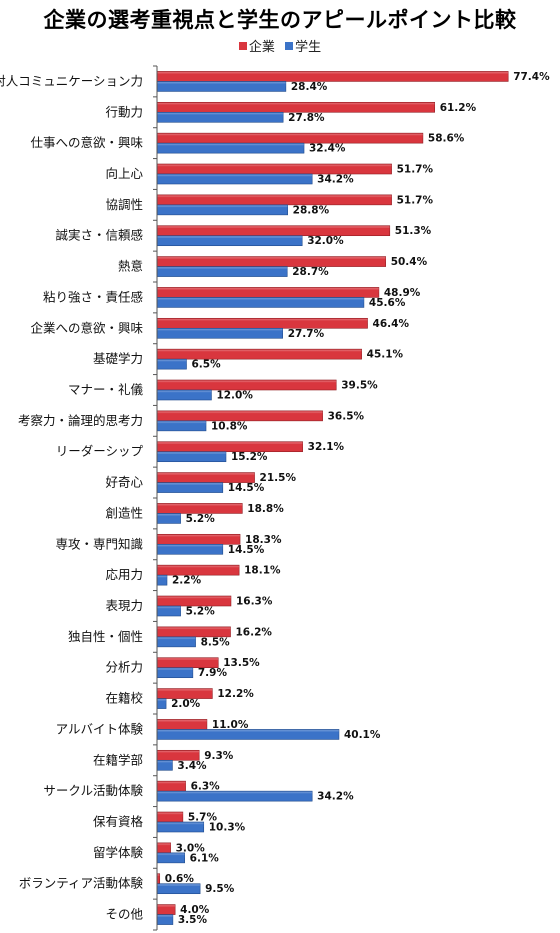 This screenshot has height=933, width=560. What do you see at coordinates (263, 540) in the screenshot?
I see `value-label-company: 18.3%` at bounding box center [263, 540].